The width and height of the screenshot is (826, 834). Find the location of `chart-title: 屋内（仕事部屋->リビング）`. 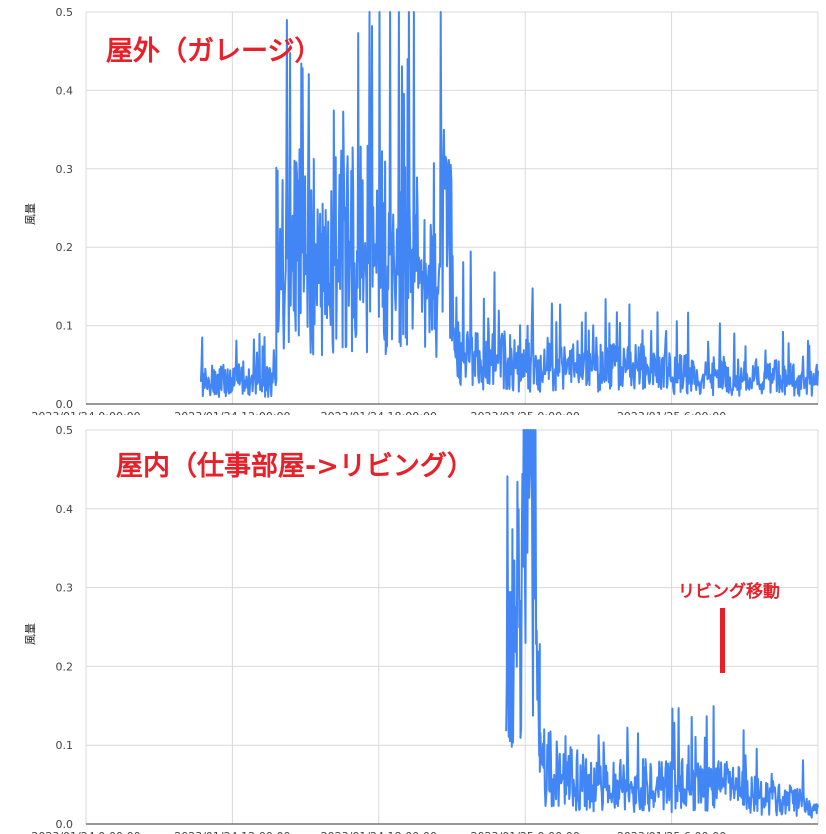

chart-title: 屋内（仕事部屋->リビング） is located at coordinates (295, 466).